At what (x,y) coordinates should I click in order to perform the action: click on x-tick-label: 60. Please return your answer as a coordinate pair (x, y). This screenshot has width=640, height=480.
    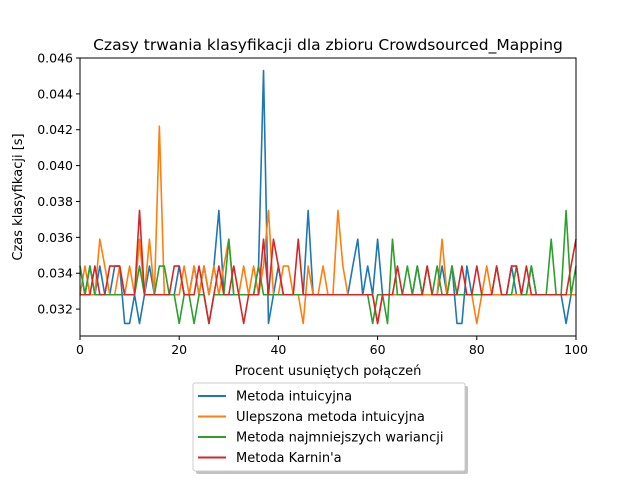
    Looking at the image, I should click on (378, 349).